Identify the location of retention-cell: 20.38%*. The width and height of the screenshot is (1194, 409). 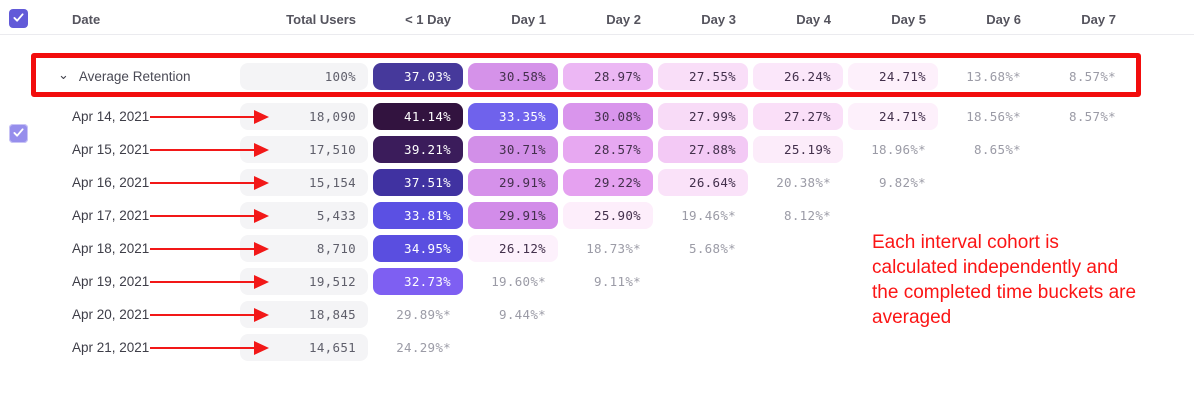
(803, 182).